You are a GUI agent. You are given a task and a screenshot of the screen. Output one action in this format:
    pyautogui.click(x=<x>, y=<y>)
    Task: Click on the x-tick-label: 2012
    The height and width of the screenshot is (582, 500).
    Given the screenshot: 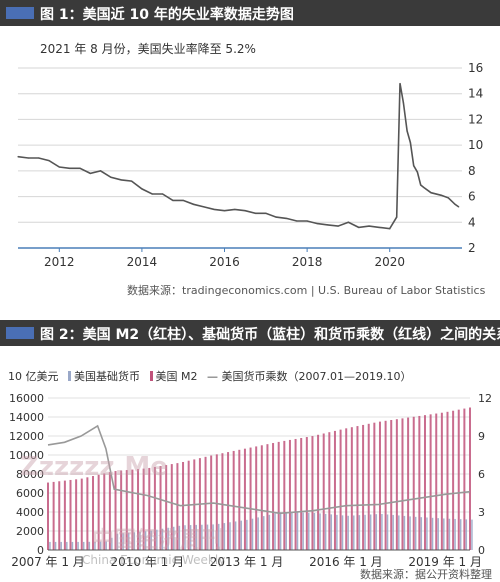 What is the action you would take?
    pyautogui.click(x=59, y=262)
    